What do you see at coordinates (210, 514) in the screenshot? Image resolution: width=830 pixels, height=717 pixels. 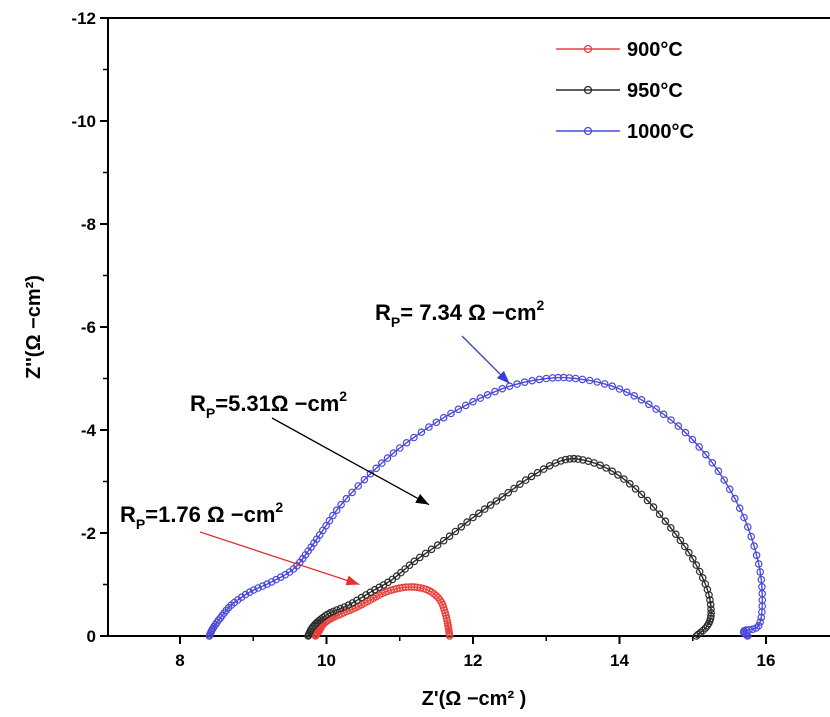 I see `annot-value: =1.76 Ω −cm` at bounding box center [210, 514].